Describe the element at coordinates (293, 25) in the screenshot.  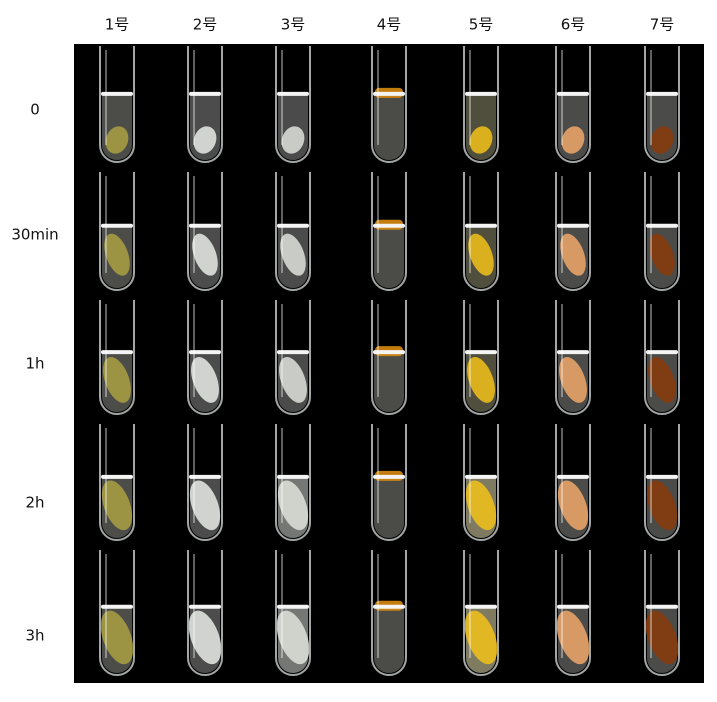
I see `column-header: 3号` at that location.